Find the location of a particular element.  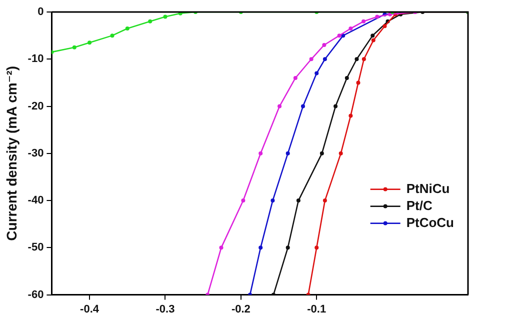

y-tick-label: -40 is located at coordinates (36, 200).